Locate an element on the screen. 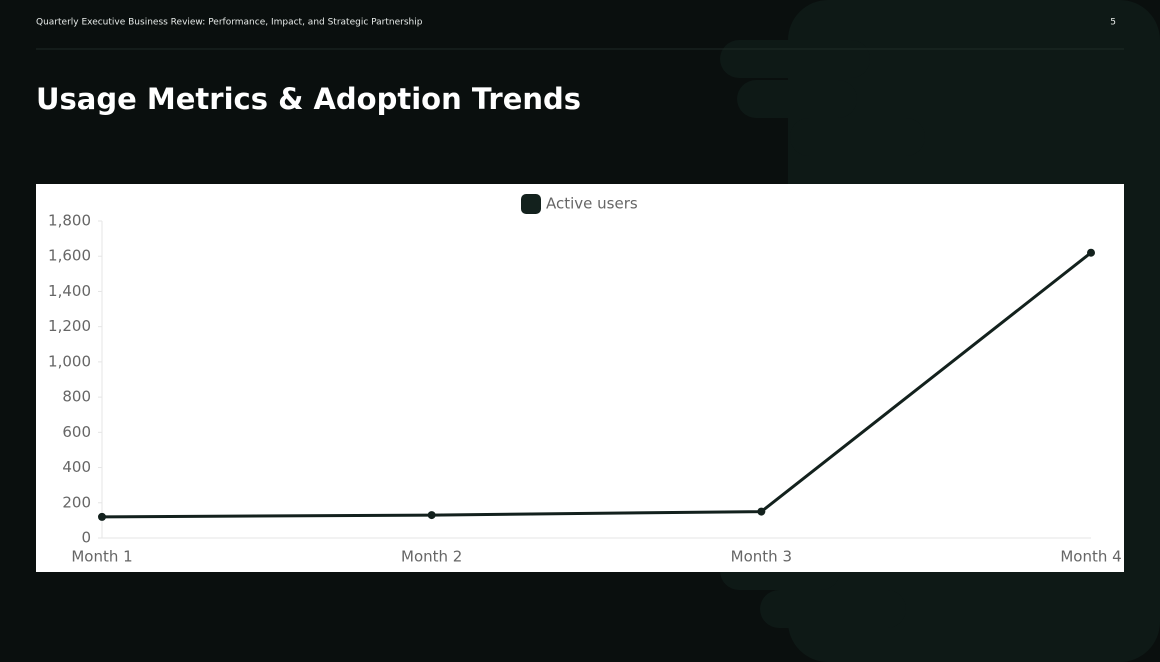 This screenshot has height=662, width=1160. slide-title: Usage Metrics & Adoption Trends is located at coordinates (308, 99).